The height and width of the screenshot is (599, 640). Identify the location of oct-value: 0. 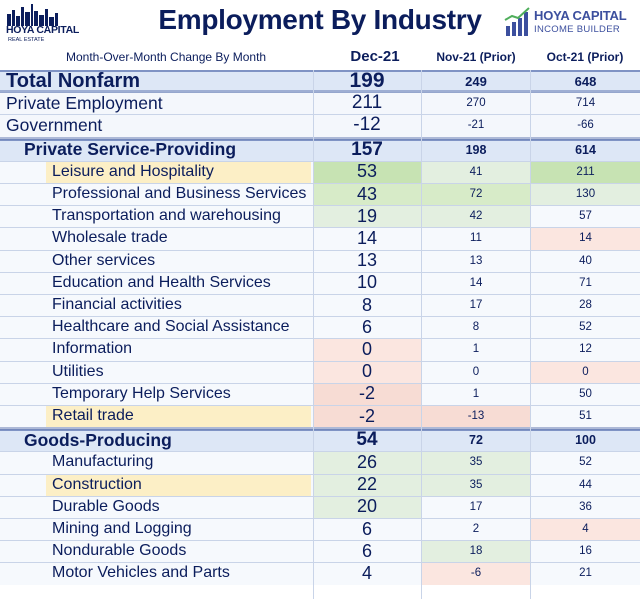
(585, 371).